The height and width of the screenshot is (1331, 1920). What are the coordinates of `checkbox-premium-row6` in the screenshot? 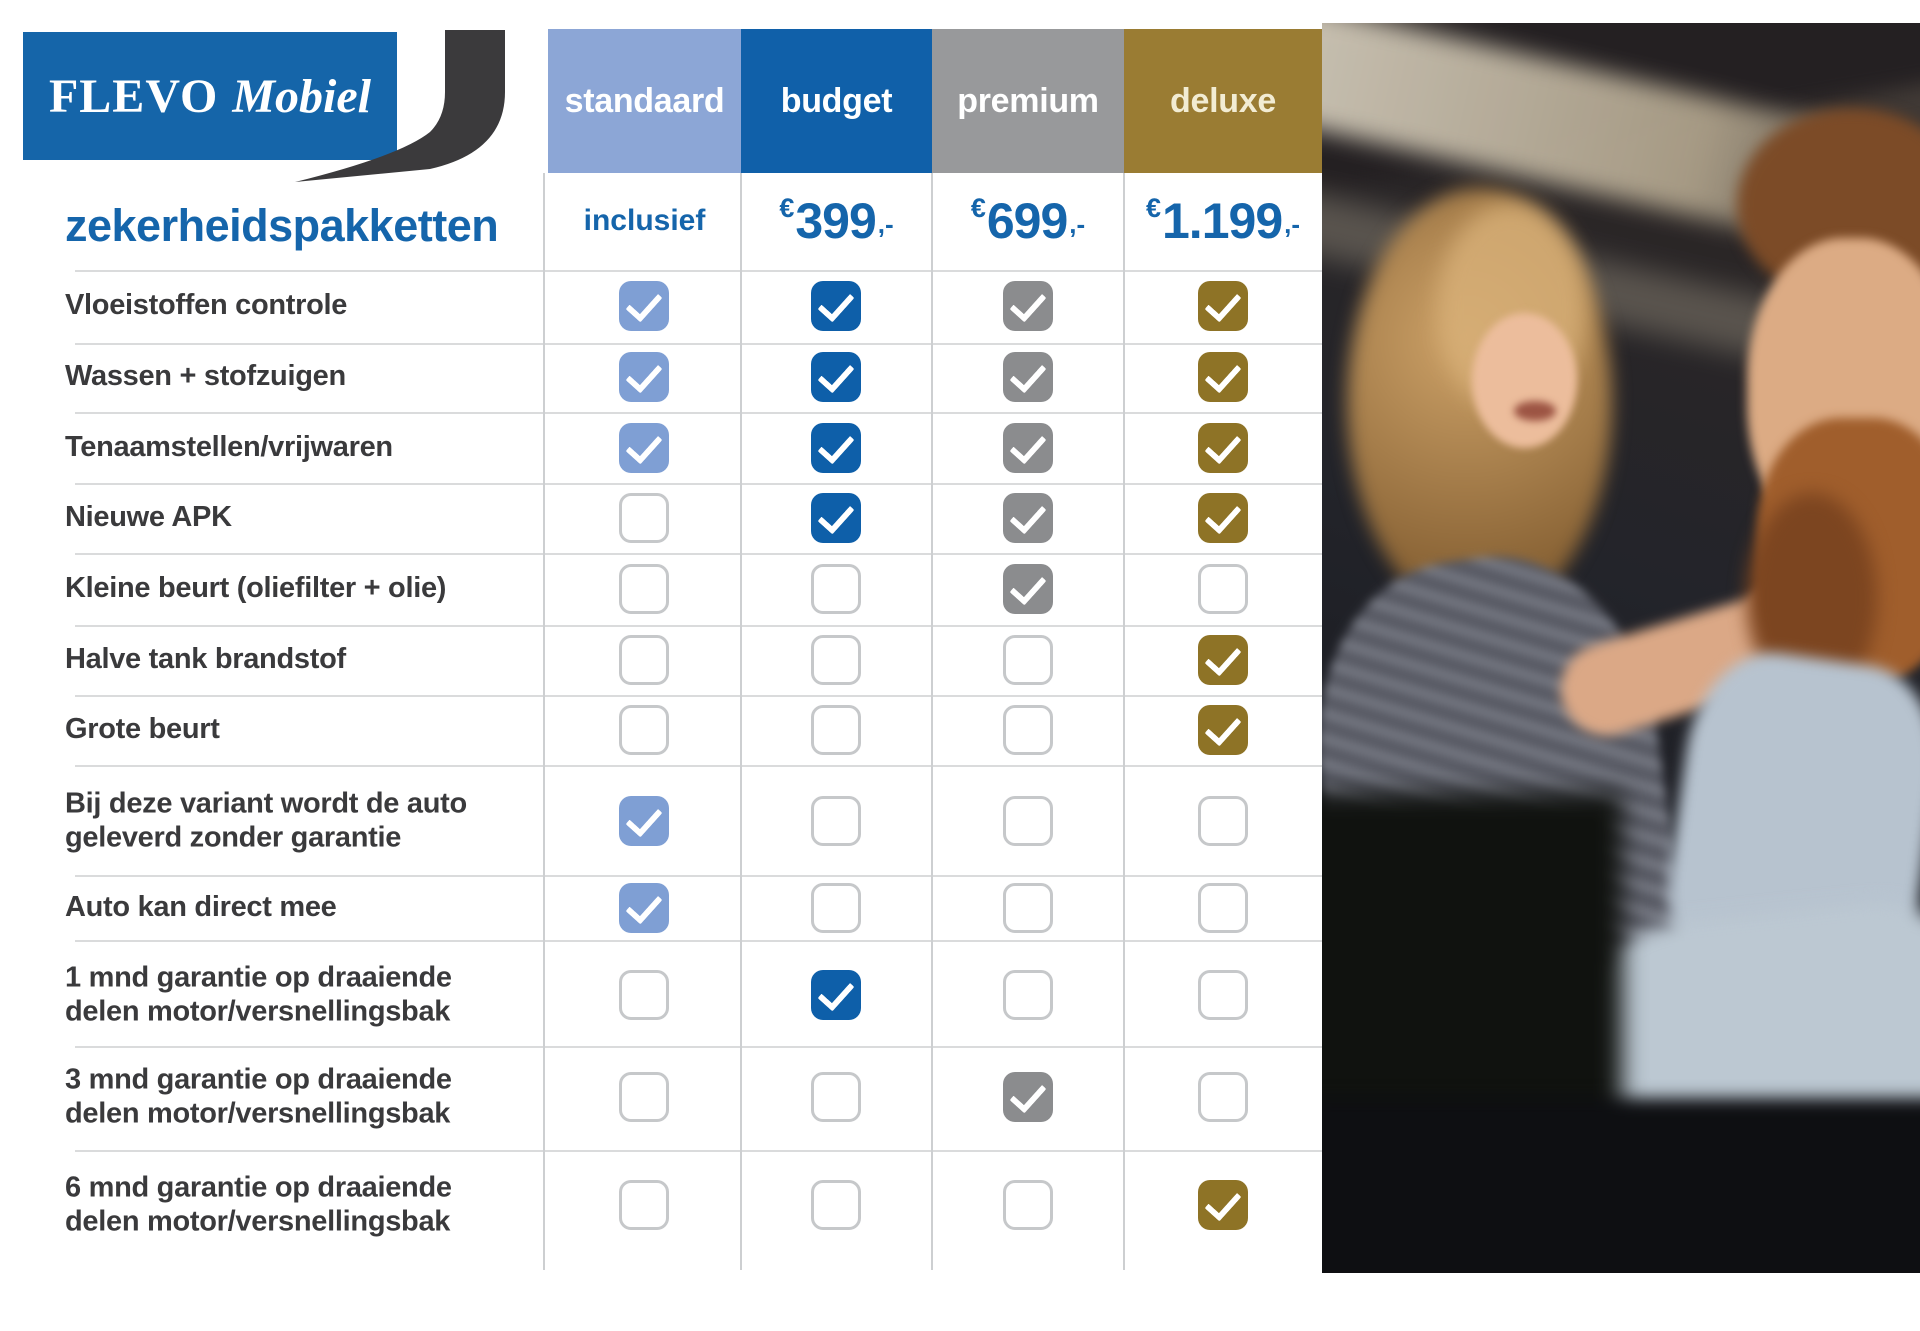 It's located at (1028, 660).